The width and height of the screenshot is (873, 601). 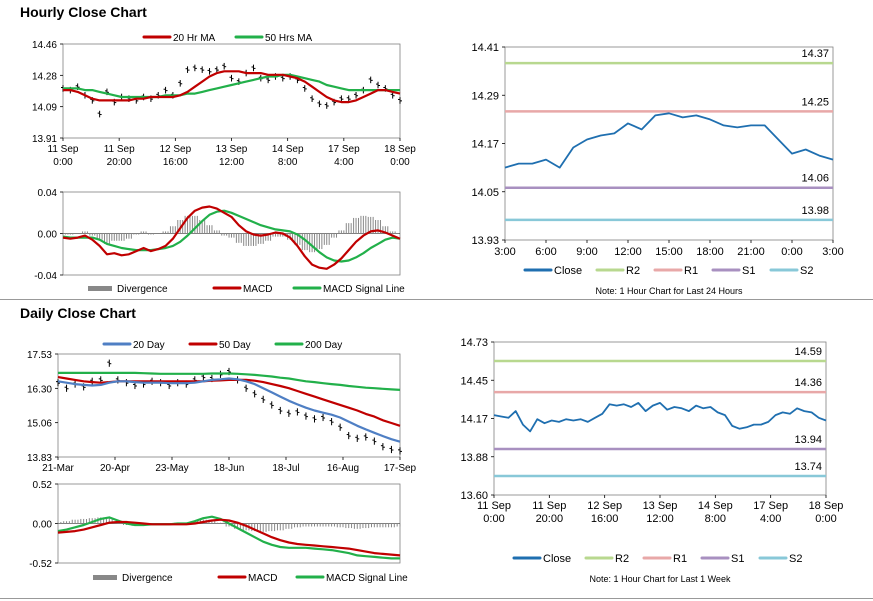 What do you see at coordinates (622, 559) in the screenshot?
I see `weekly-pivot-legend-label-r2: R2` at bounding box center [622, 559].